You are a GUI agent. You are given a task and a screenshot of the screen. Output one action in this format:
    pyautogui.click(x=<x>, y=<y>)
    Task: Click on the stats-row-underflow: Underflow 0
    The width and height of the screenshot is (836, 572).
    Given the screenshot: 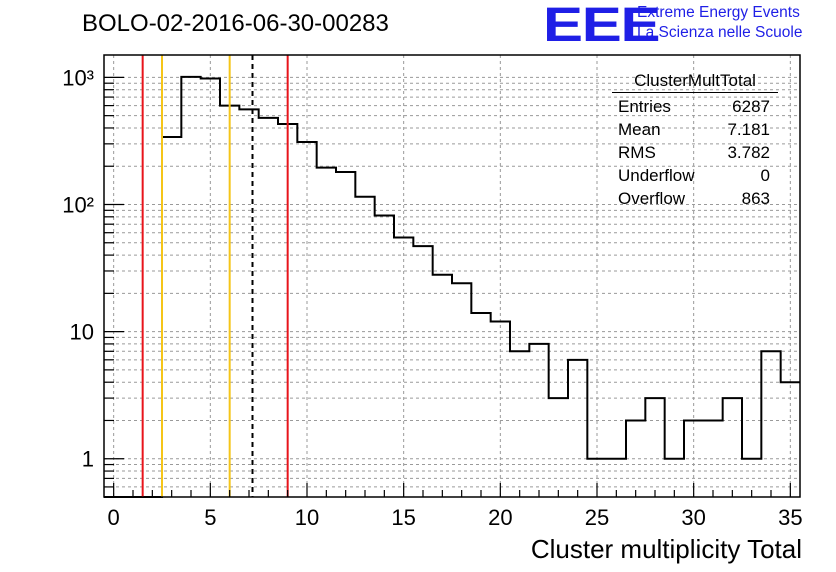 What is the action you would take?
    pyautogui.click(x=695, y=175)
    